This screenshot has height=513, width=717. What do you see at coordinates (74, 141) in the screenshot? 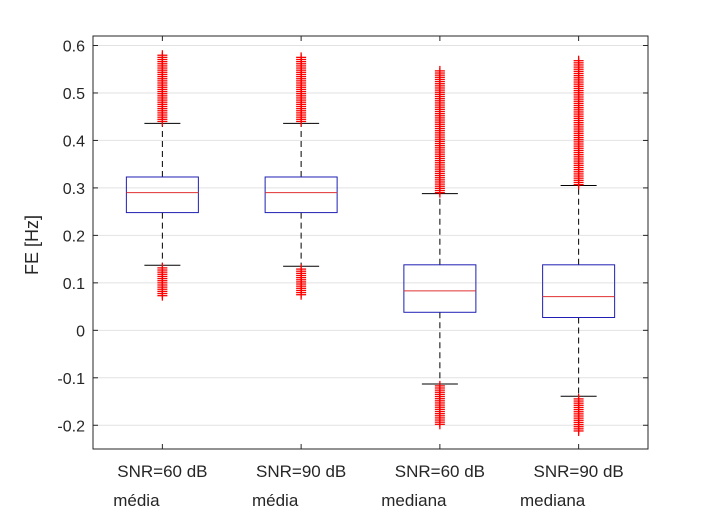
I see `y-tick-label: 0.4` at bounding box center [74, 141].